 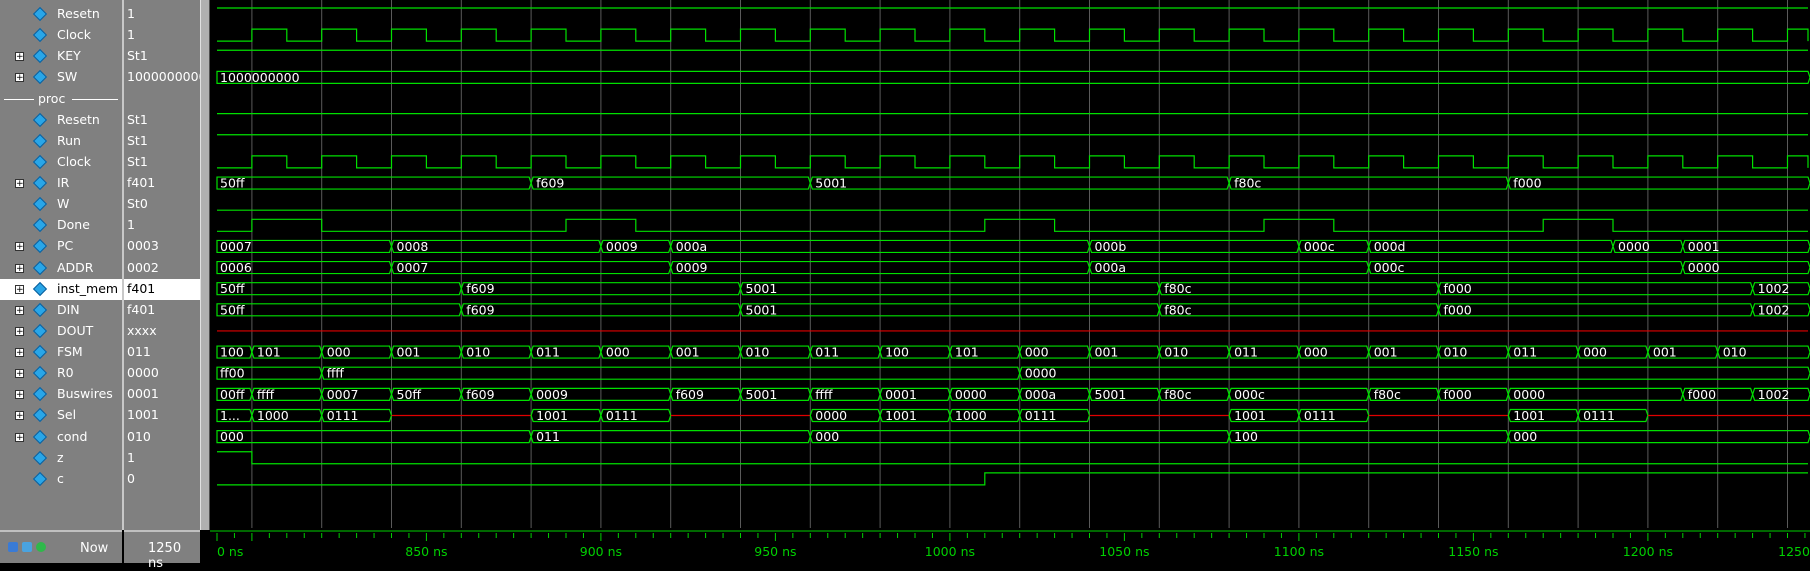 I want to click on waveform-r0: ff00 ffff 0000, so click(x=1013, y=373).